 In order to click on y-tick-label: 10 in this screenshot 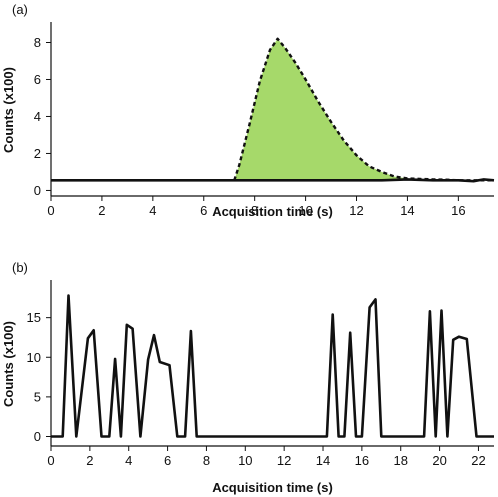, I will do `click(34, 357)`.